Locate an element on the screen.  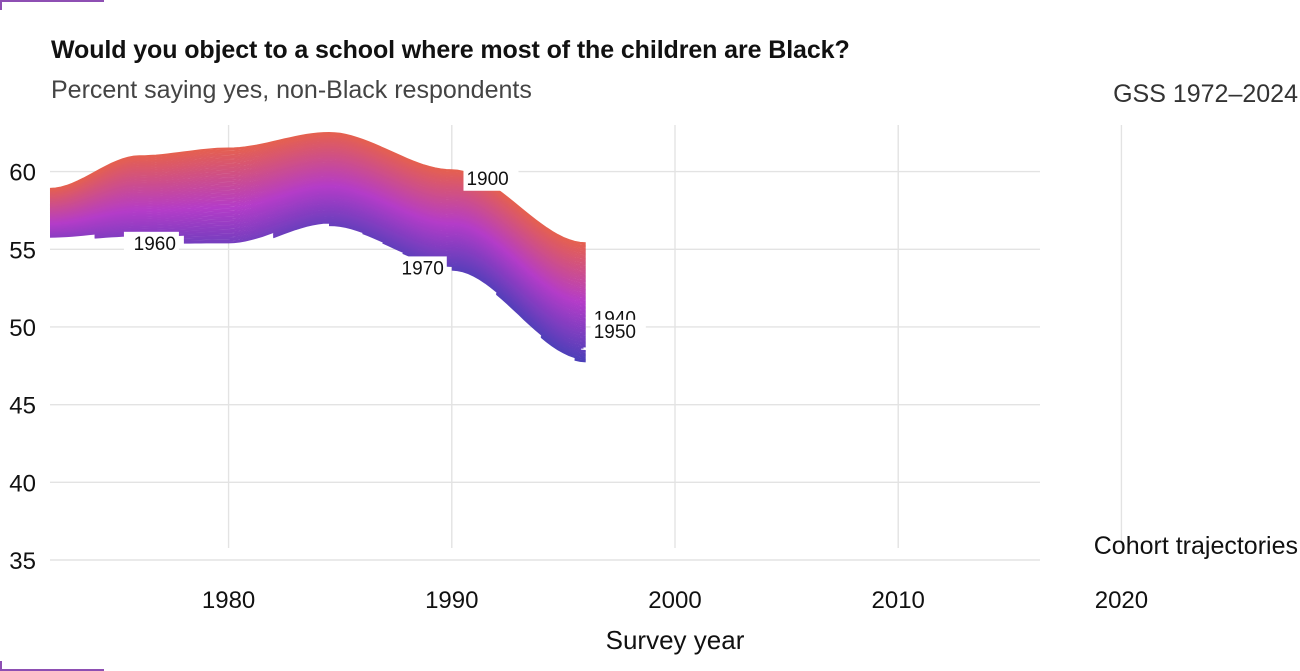
cohort-label: 1900 is located at coordinates (487, 179).